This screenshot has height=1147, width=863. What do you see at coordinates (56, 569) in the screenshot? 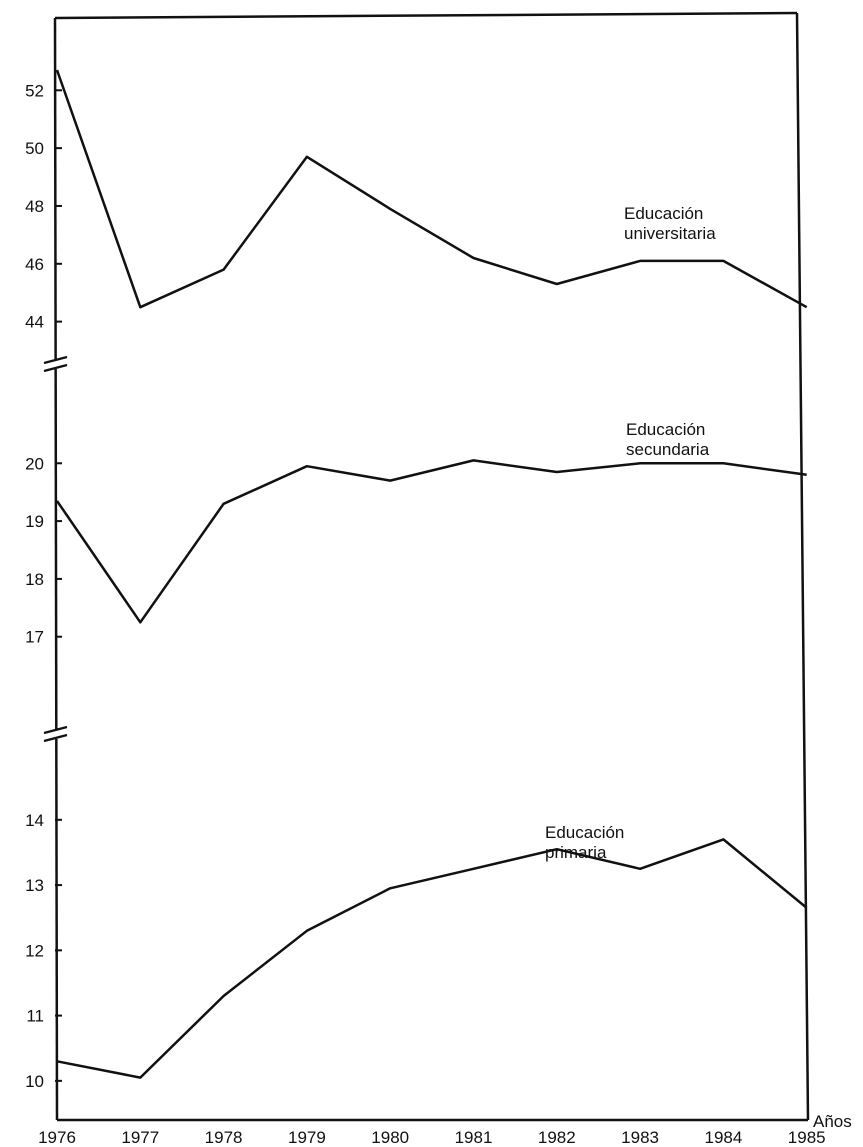
I see `y-axis` at bounding box center [56, 569].